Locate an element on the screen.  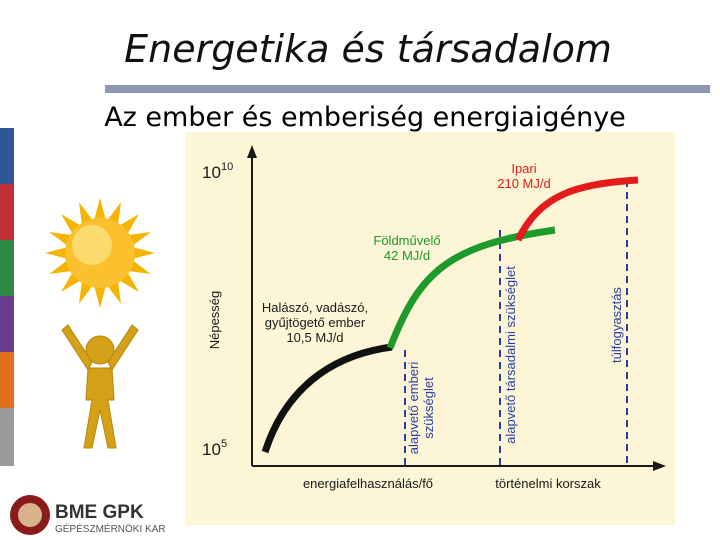
threshold-label: túlfogyasztás is located at coordinates (616, 325).